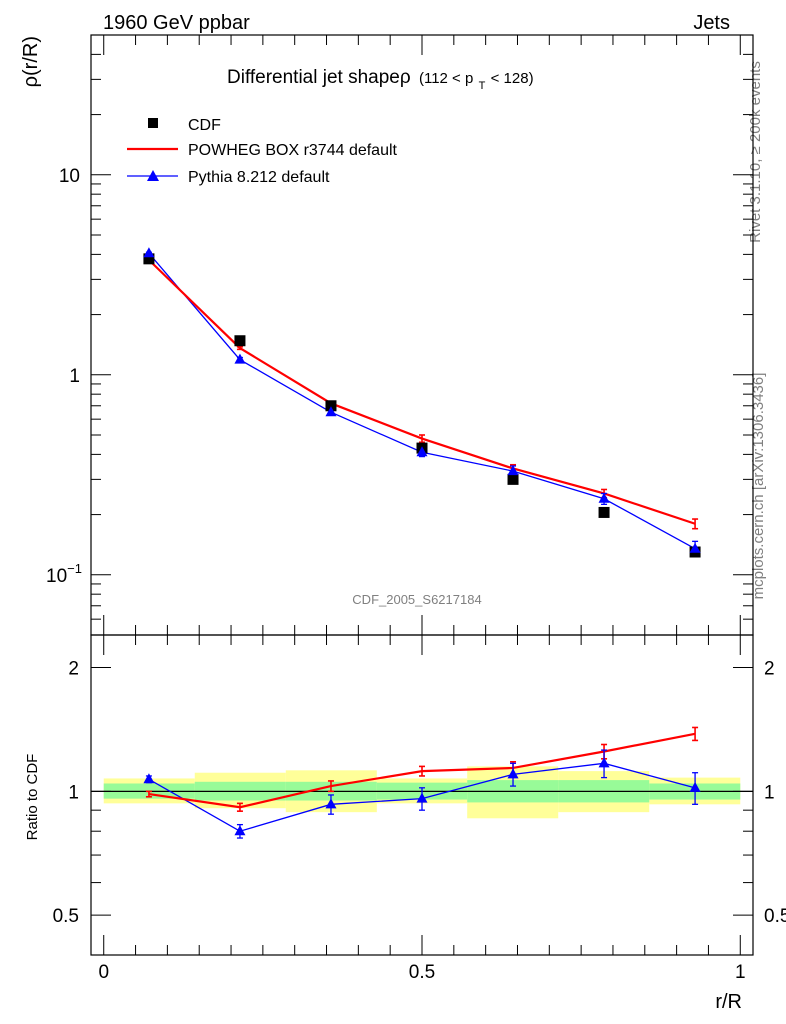  What do you see at coordinates (758, 486) in the screenshot?
I see `mcplots-credit-label: mcplots.cern.ch [arXiv:1306.3436]` at bounding box center [758, 486].